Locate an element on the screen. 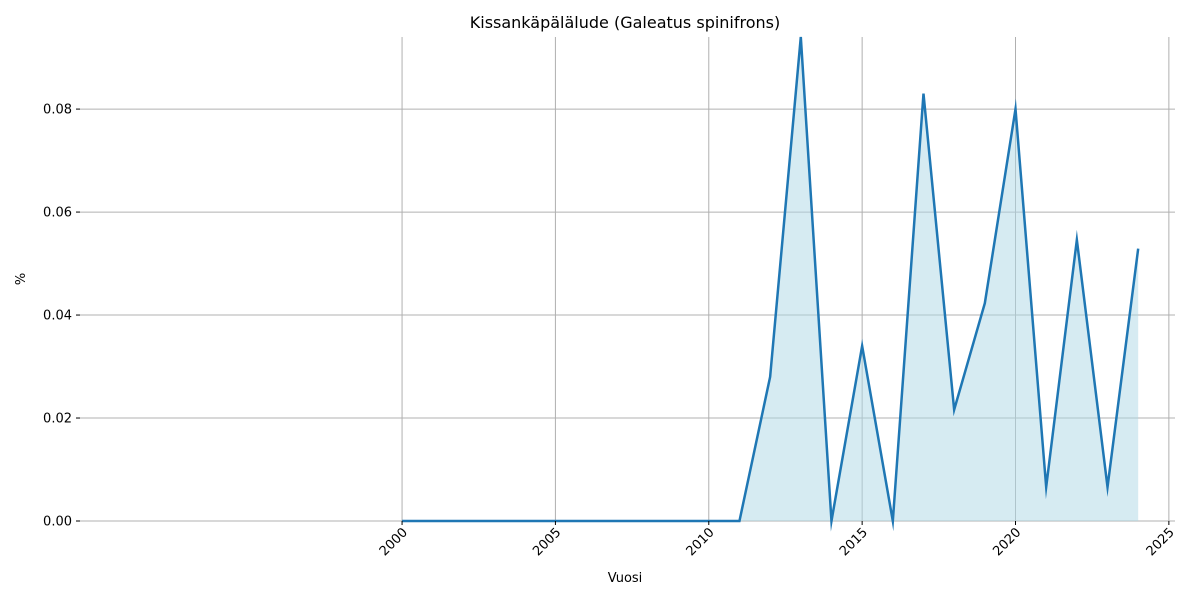 This screenshot has height=600, width=1200. y-axis-label: % is located at coordinates (21, 279).